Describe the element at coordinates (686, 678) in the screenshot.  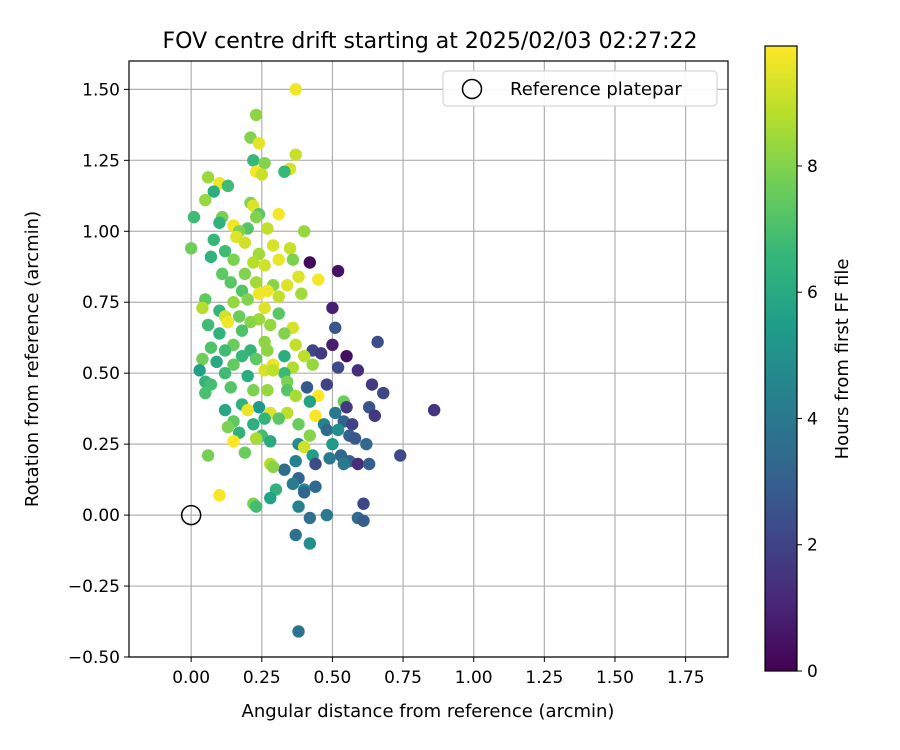
I see `x-tick-label: 1.75` at that location.